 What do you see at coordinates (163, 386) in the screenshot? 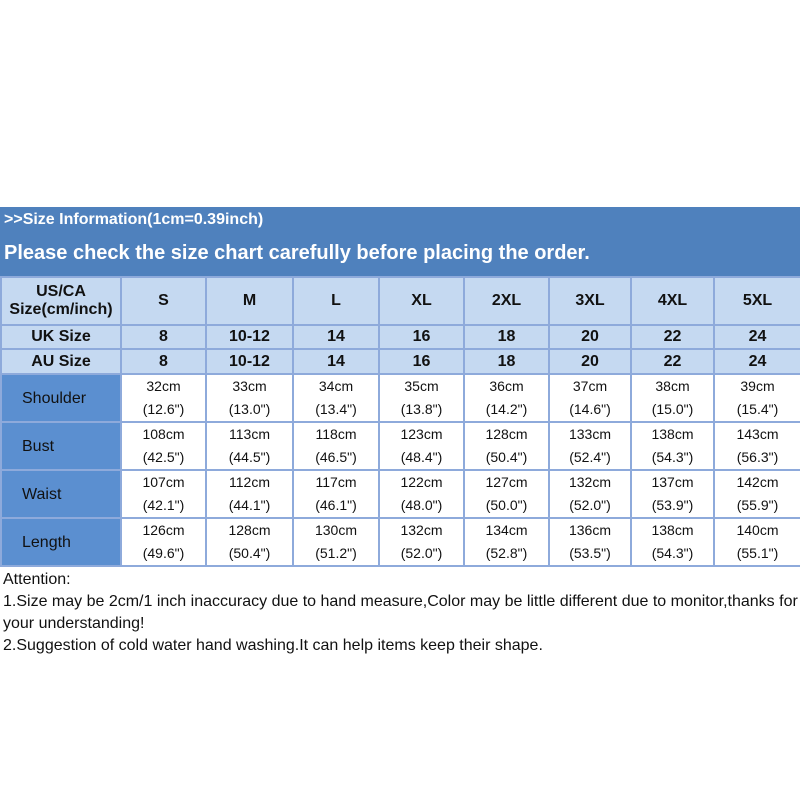
I see `measurement-cm: 32cm` at bounding box center [163, 386].